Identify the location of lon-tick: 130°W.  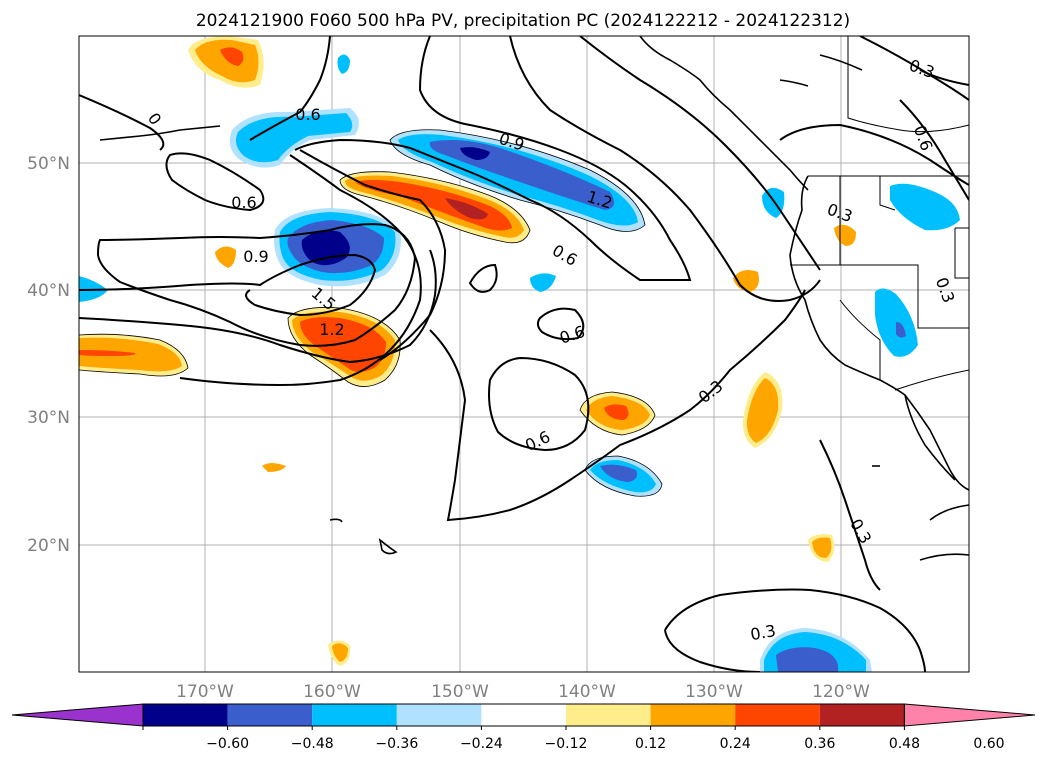
(714, 692).